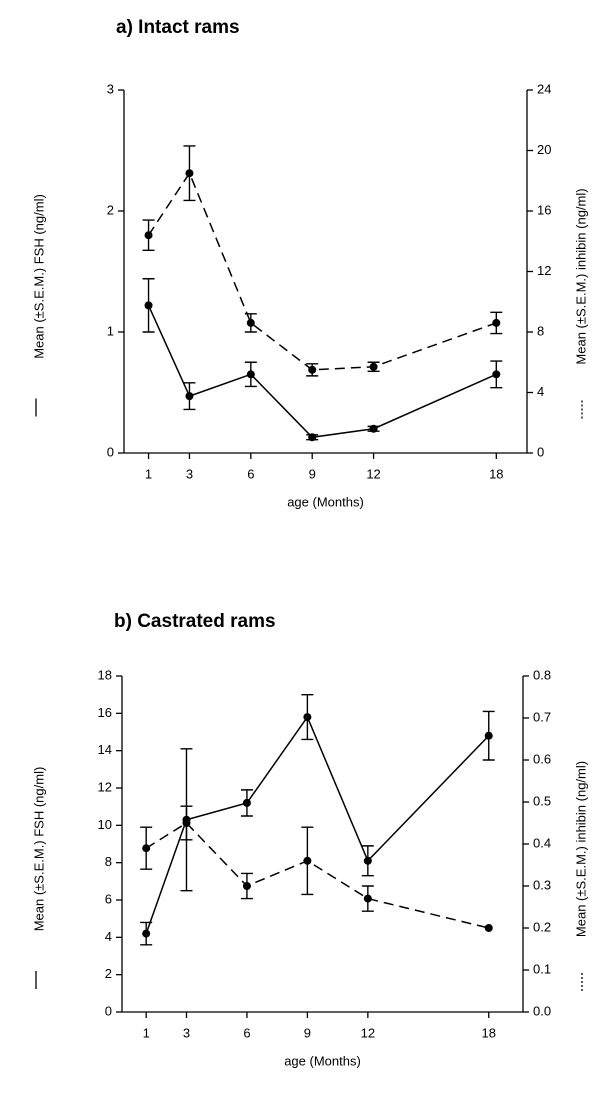  I want to click on y2-tick-label: 20, so click(544, 149).